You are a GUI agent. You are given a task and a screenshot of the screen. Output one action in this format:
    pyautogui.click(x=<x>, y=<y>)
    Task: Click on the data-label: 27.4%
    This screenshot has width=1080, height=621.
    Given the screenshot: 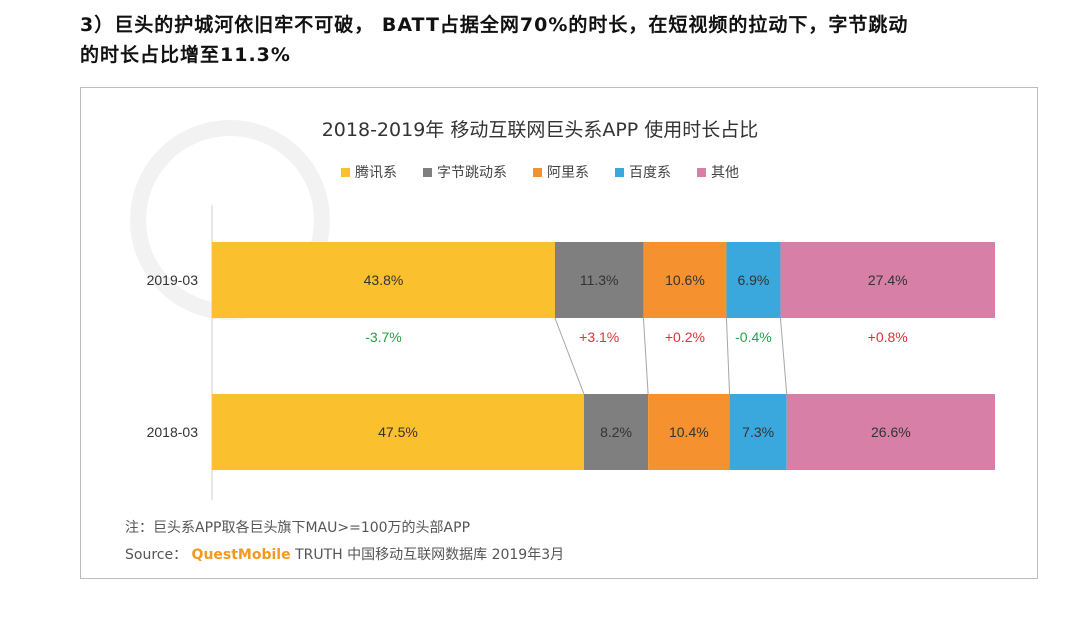 What is the action you would take?
    pyautogui.click(x=888, y=280)
    